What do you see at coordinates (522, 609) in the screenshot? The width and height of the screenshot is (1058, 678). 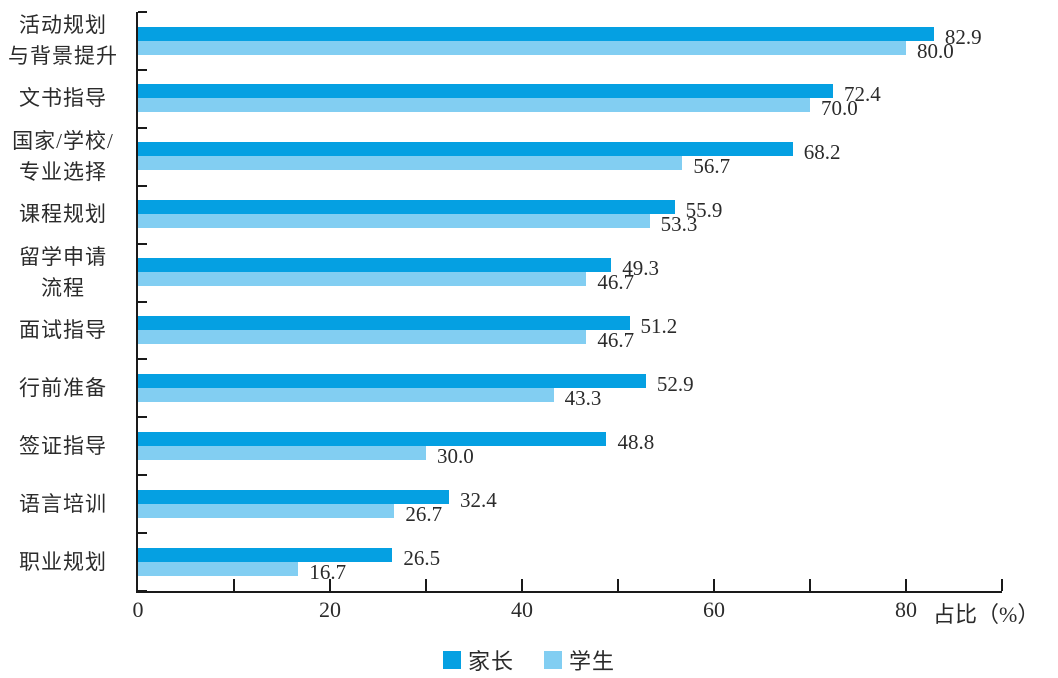 I see `x-tick-label: 40` at bounding box center [522, 609].